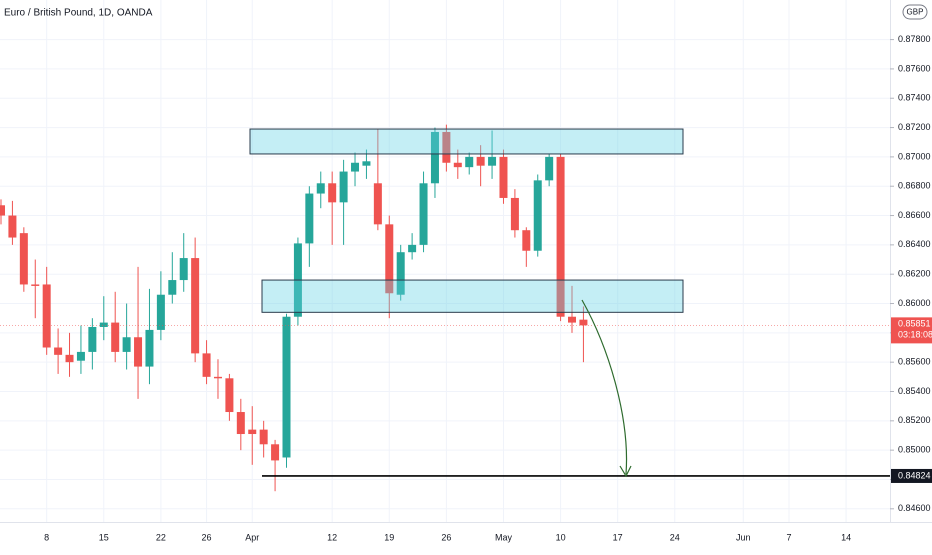 This screenshot has height=555, width=932. I want to click on x-tick-label: 14, so click(846, 537).